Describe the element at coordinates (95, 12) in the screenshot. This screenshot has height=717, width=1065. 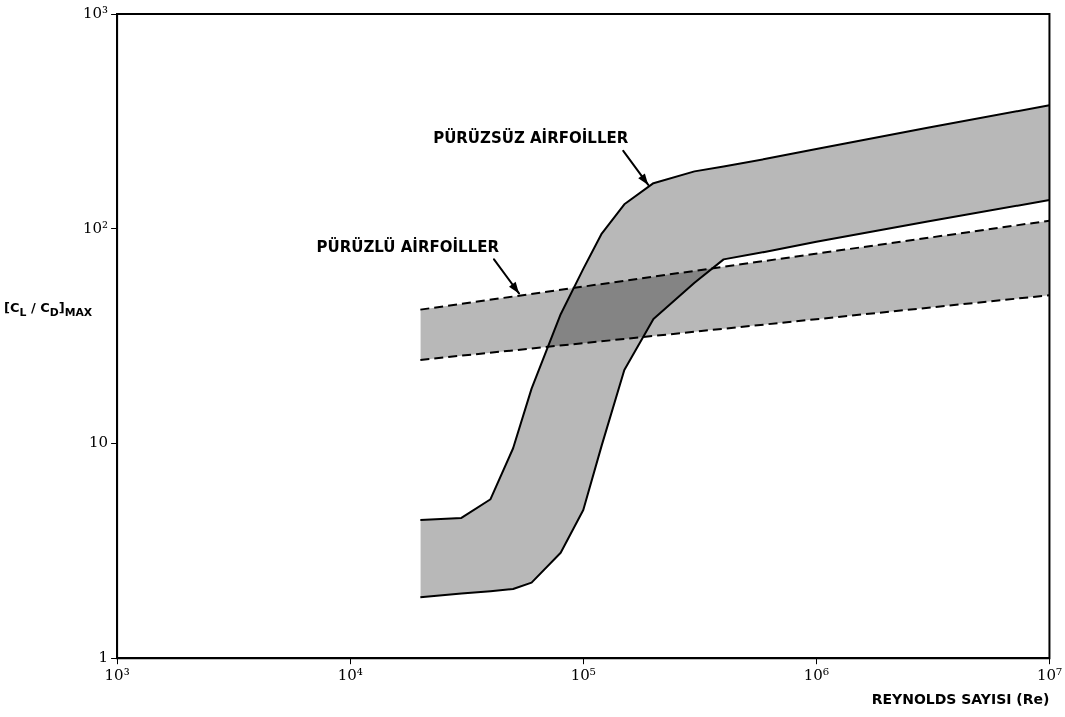
I see `y-tick-label: 10³` at that location.